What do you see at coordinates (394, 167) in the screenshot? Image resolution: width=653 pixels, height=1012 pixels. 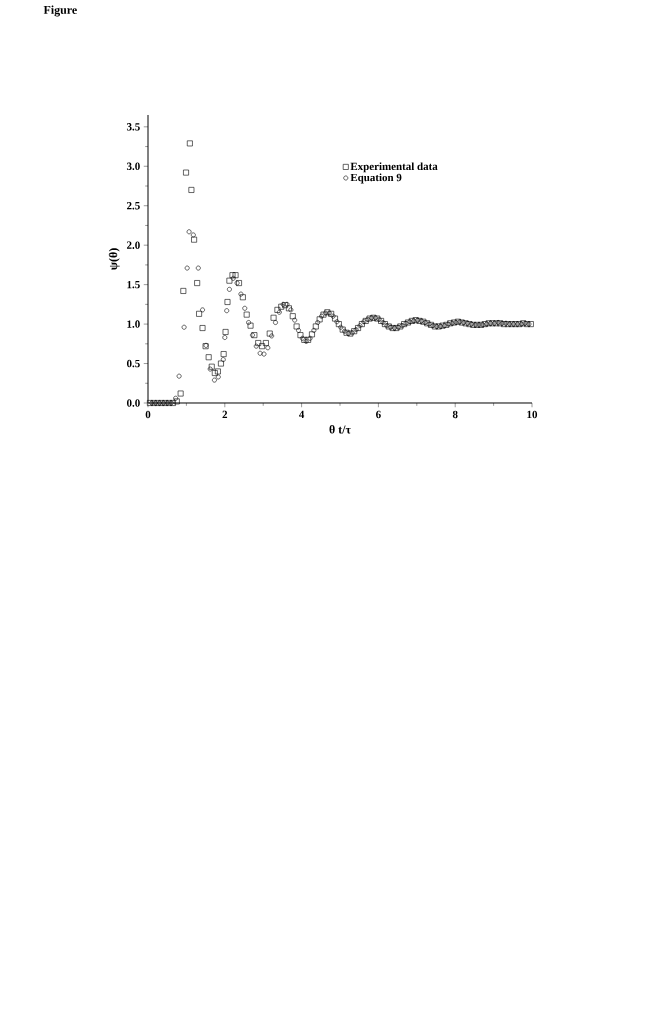 I see `legend-label: Experimental data` at bounding box center [394, 167].